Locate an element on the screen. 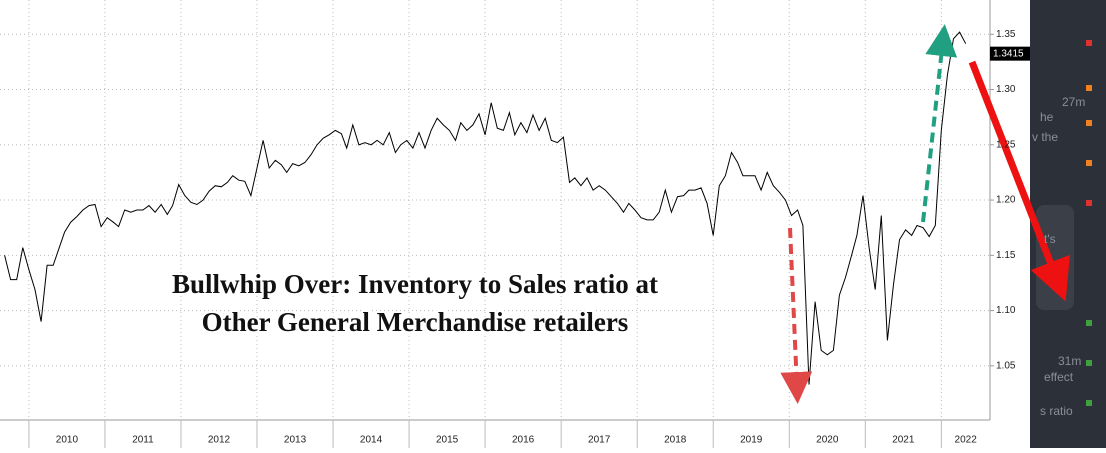 The width and height of the screenshot is (1106, 453). last-value-label: 1.3415 is located at coordinates (1008, 53).